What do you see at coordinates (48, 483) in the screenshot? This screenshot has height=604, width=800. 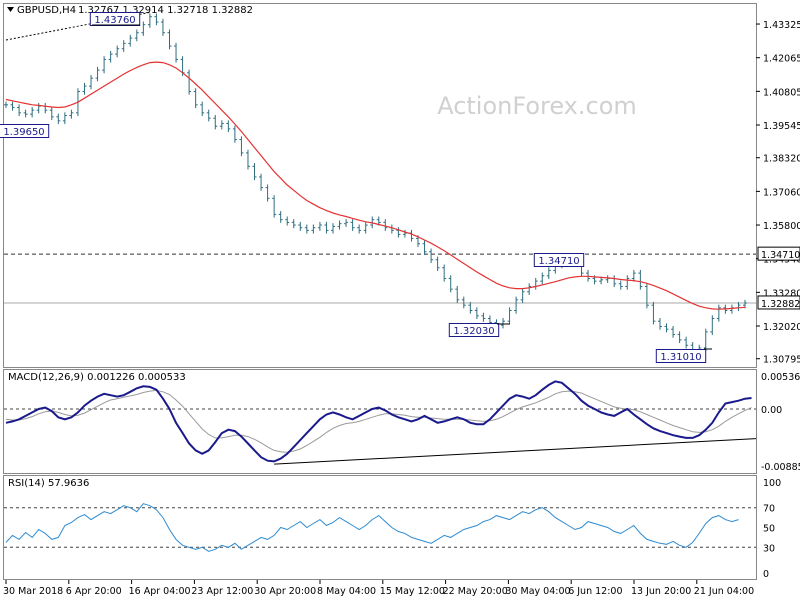 I see `rsi-title: RSI(14) 57.9636` at bounding box center [48, 483].